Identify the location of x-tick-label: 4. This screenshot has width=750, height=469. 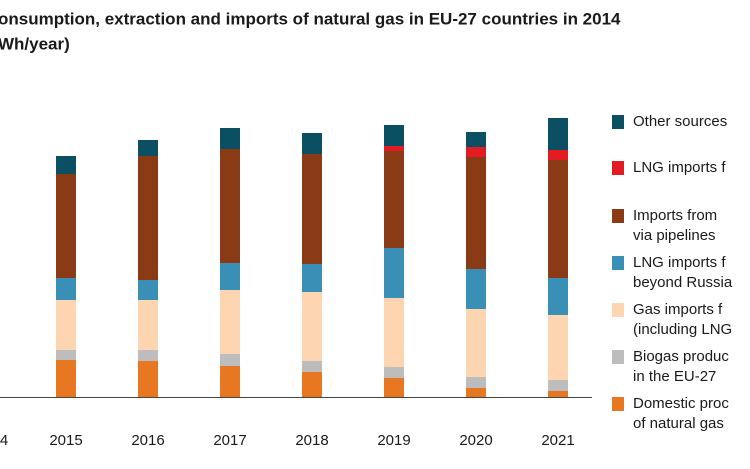
(4, 440).